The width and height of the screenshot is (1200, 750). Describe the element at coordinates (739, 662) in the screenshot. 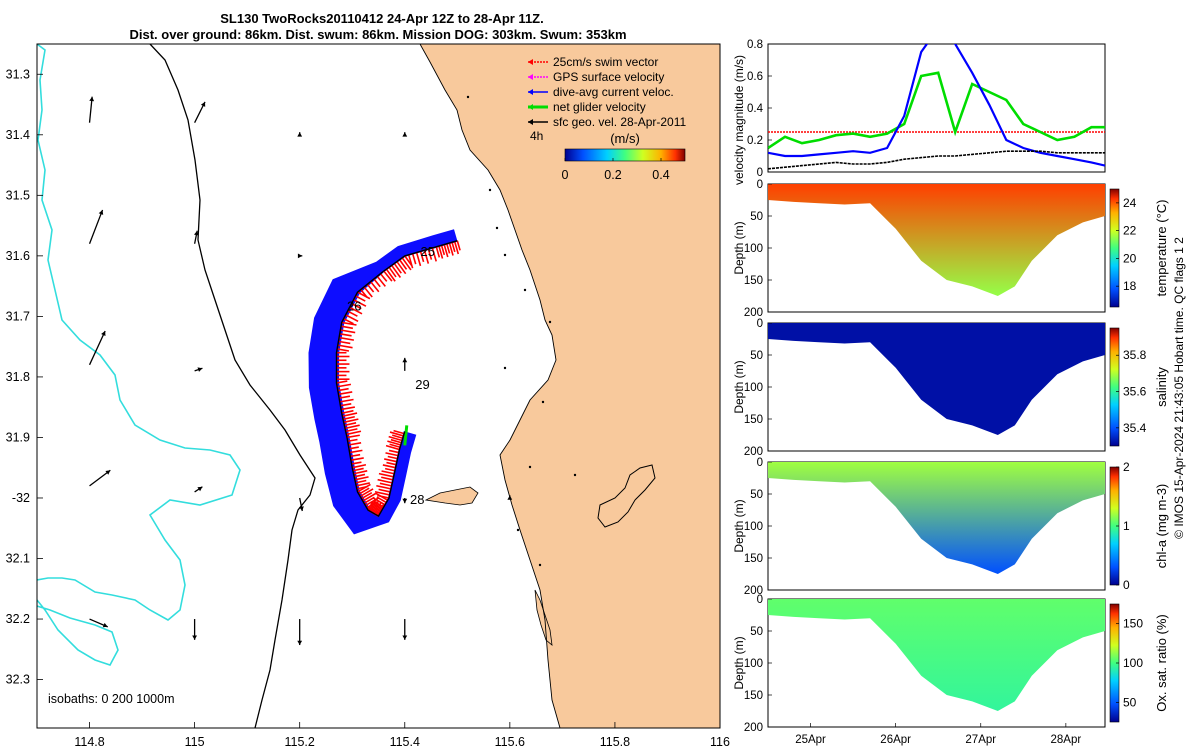

I see `section-ylabel: Depth (m)` at that location.